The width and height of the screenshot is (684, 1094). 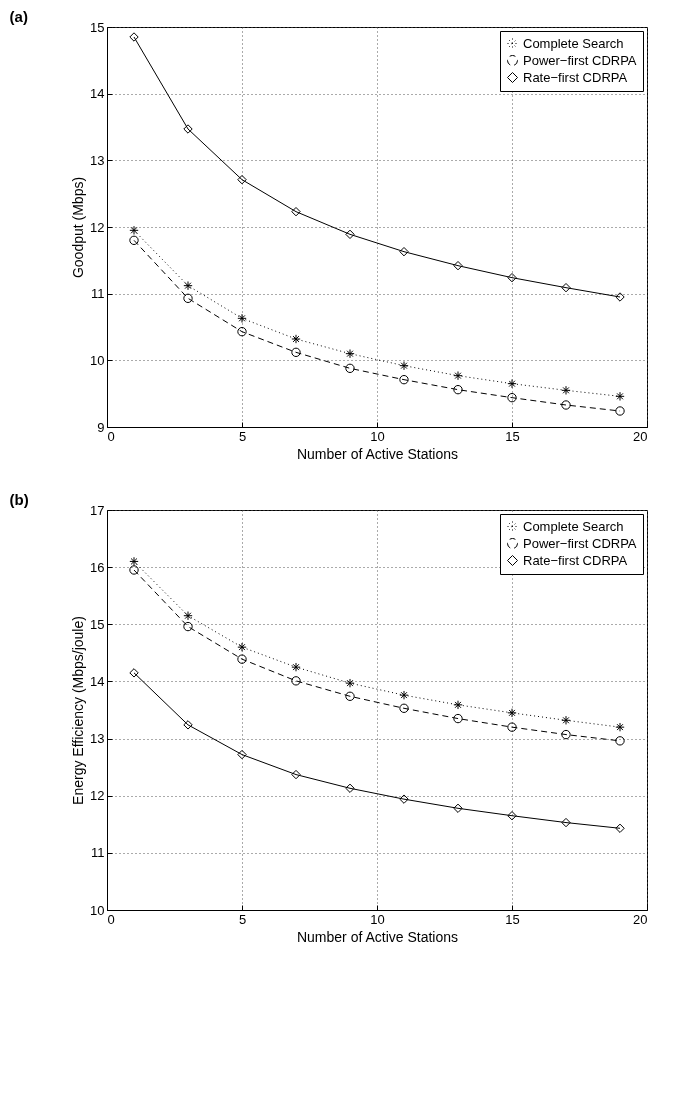 What do you see at coordinates (78, 227) in the screenshot?
I see `y-axis-title: Goodput (Mbps)` at bounding box center [78, 227].